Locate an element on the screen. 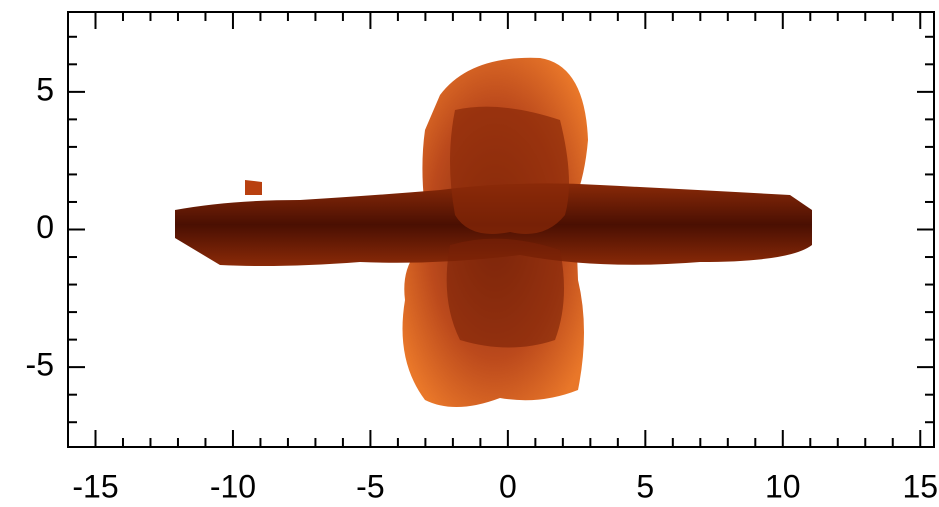 Image resolution: width=939 pixels, height=507 pixels. x-tick-label: 15 is located at coordinates (920, 486).